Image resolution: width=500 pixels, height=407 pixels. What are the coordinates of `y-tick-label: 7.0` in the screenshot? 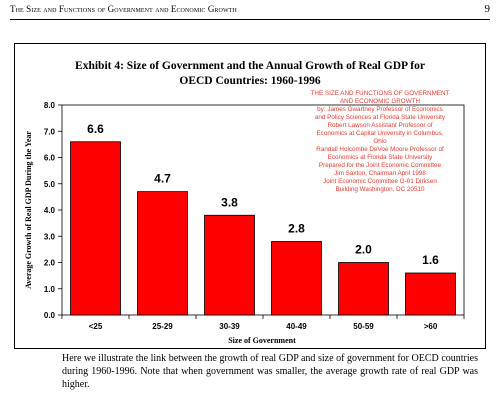 It's located at (50, 131).